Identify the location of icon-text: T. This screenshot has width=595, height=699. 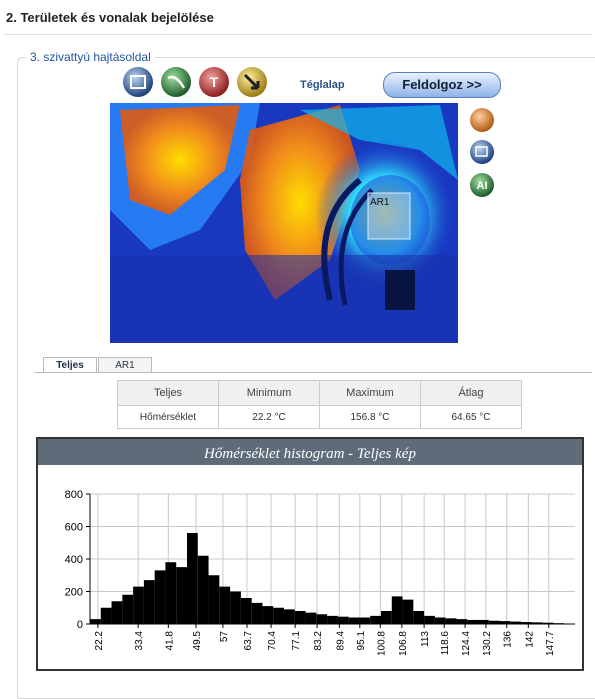
(214, 82).